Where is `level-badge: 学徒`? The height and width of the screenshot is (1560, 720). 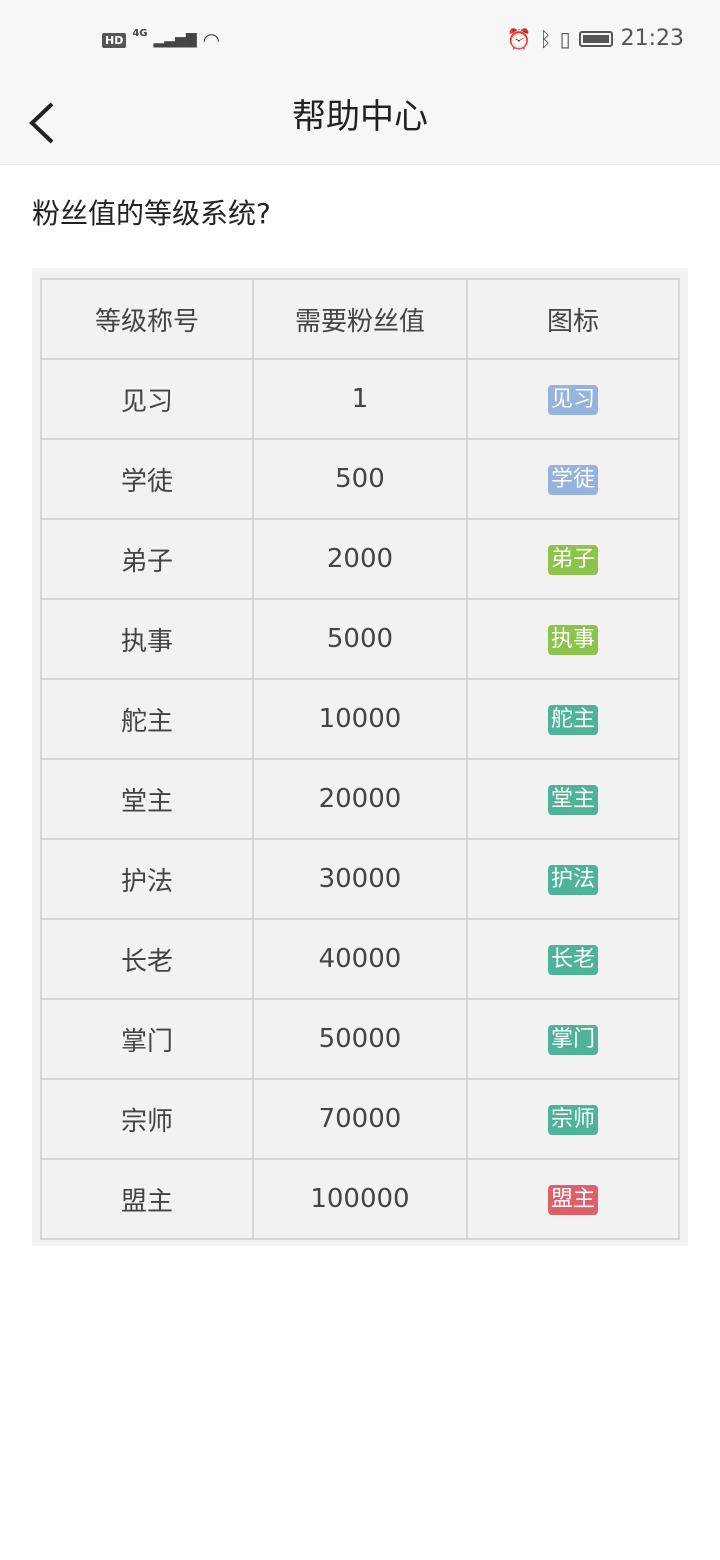 level-badge: 学徒 is located at coordinates (572, 480).